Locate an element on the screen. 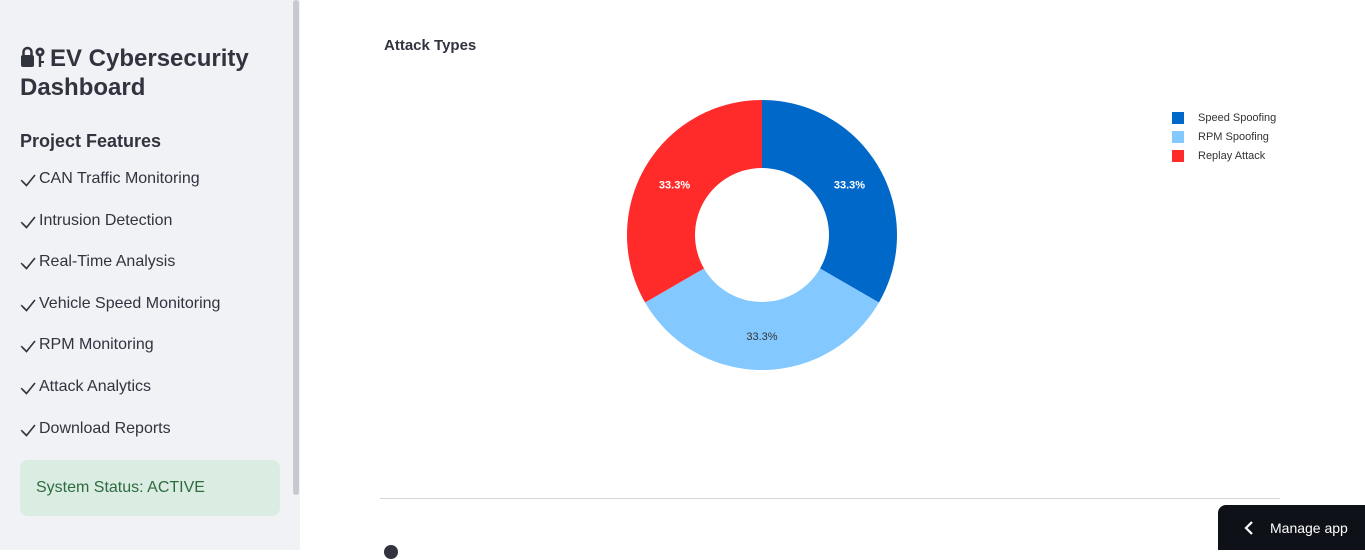 This screenshot has width=1365, height=559. legend-item: Speed Spoofing is located at coordinates (1224, 117).